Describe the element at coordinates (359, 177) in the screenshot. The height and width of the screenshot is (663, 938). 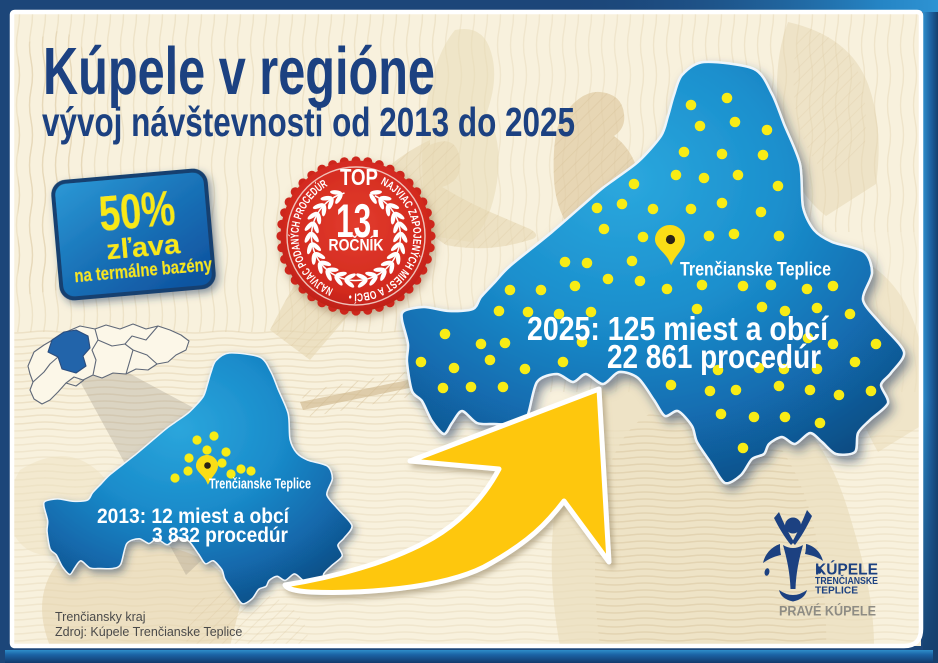
I see `svg-text: TOP` at that location.